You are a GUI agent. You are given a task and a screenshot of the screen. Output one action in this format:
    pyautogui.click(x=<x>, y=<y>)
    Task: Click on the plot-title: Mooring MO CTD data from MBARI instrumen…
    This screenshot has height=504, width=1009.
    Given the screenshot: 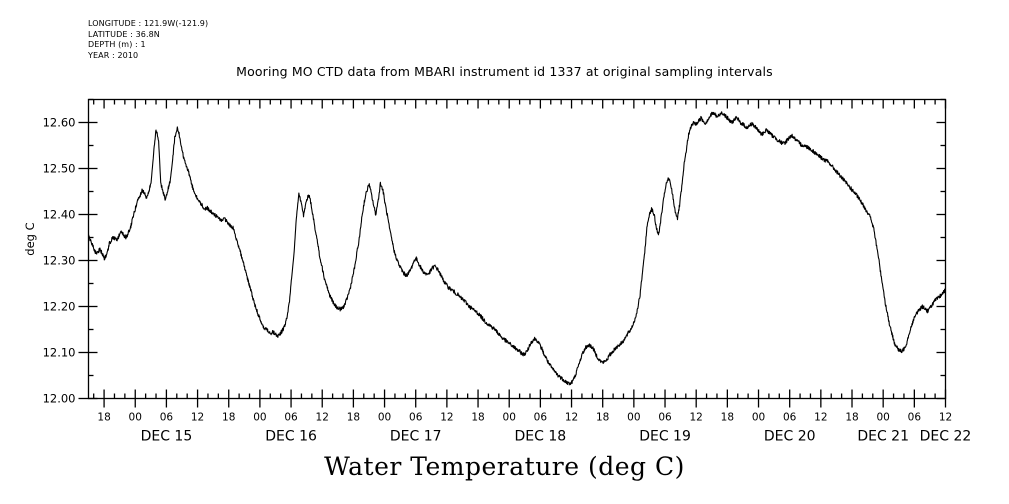 What is the action you would take?
    pyautogui.click(x=504, y=71)
    